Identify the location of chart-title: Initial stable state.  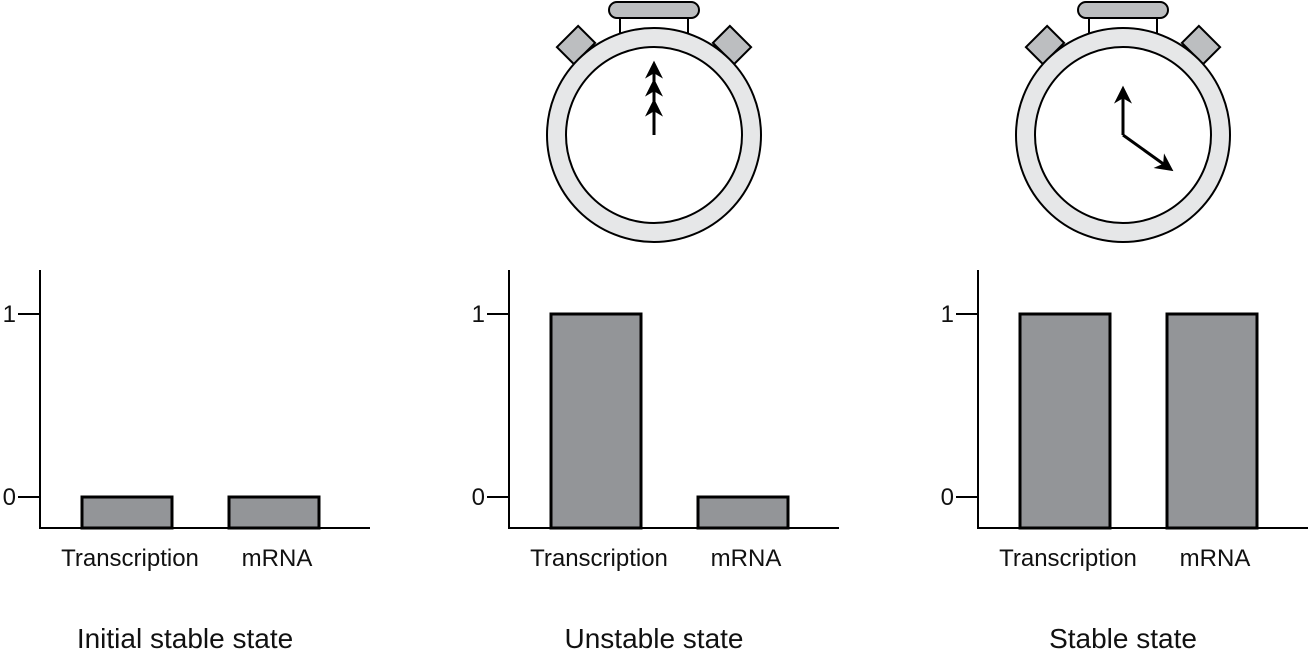
(185, 638).